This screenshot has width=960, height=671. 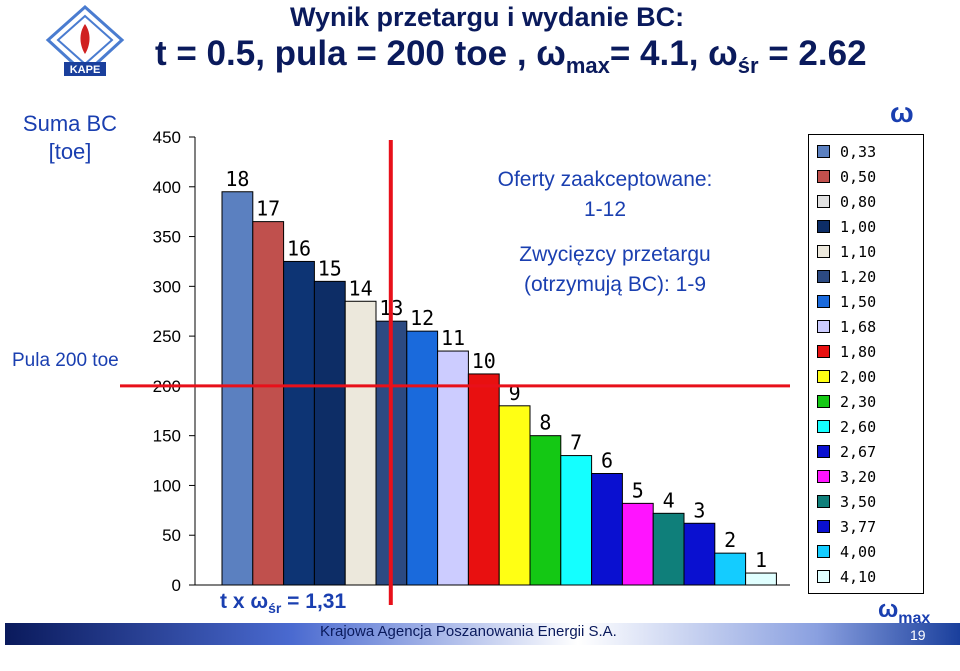 I want to click on legend-item: 3,50, so click(x=846, y=505).